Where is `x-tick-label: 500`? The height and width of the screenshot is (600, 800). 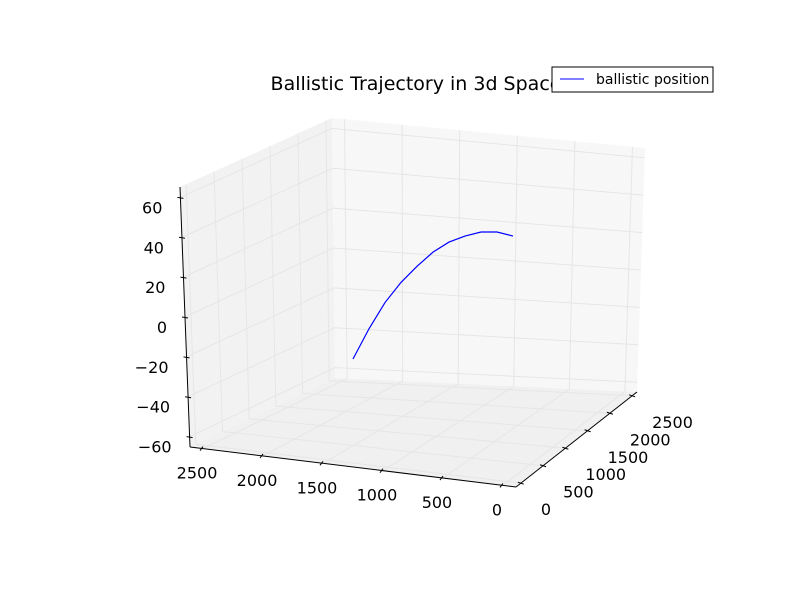 x-tick-label: 500 is located at coordinates (578, 492).